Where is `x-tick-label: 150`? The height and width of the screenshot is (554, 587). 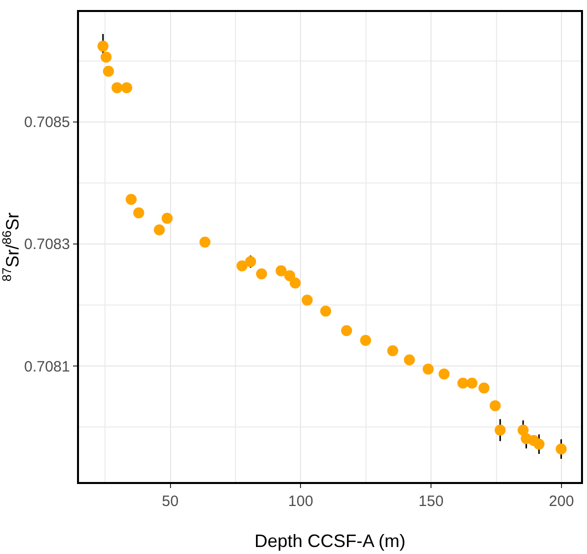 x-tick-label: 150 is located at coordinates (431, 501).